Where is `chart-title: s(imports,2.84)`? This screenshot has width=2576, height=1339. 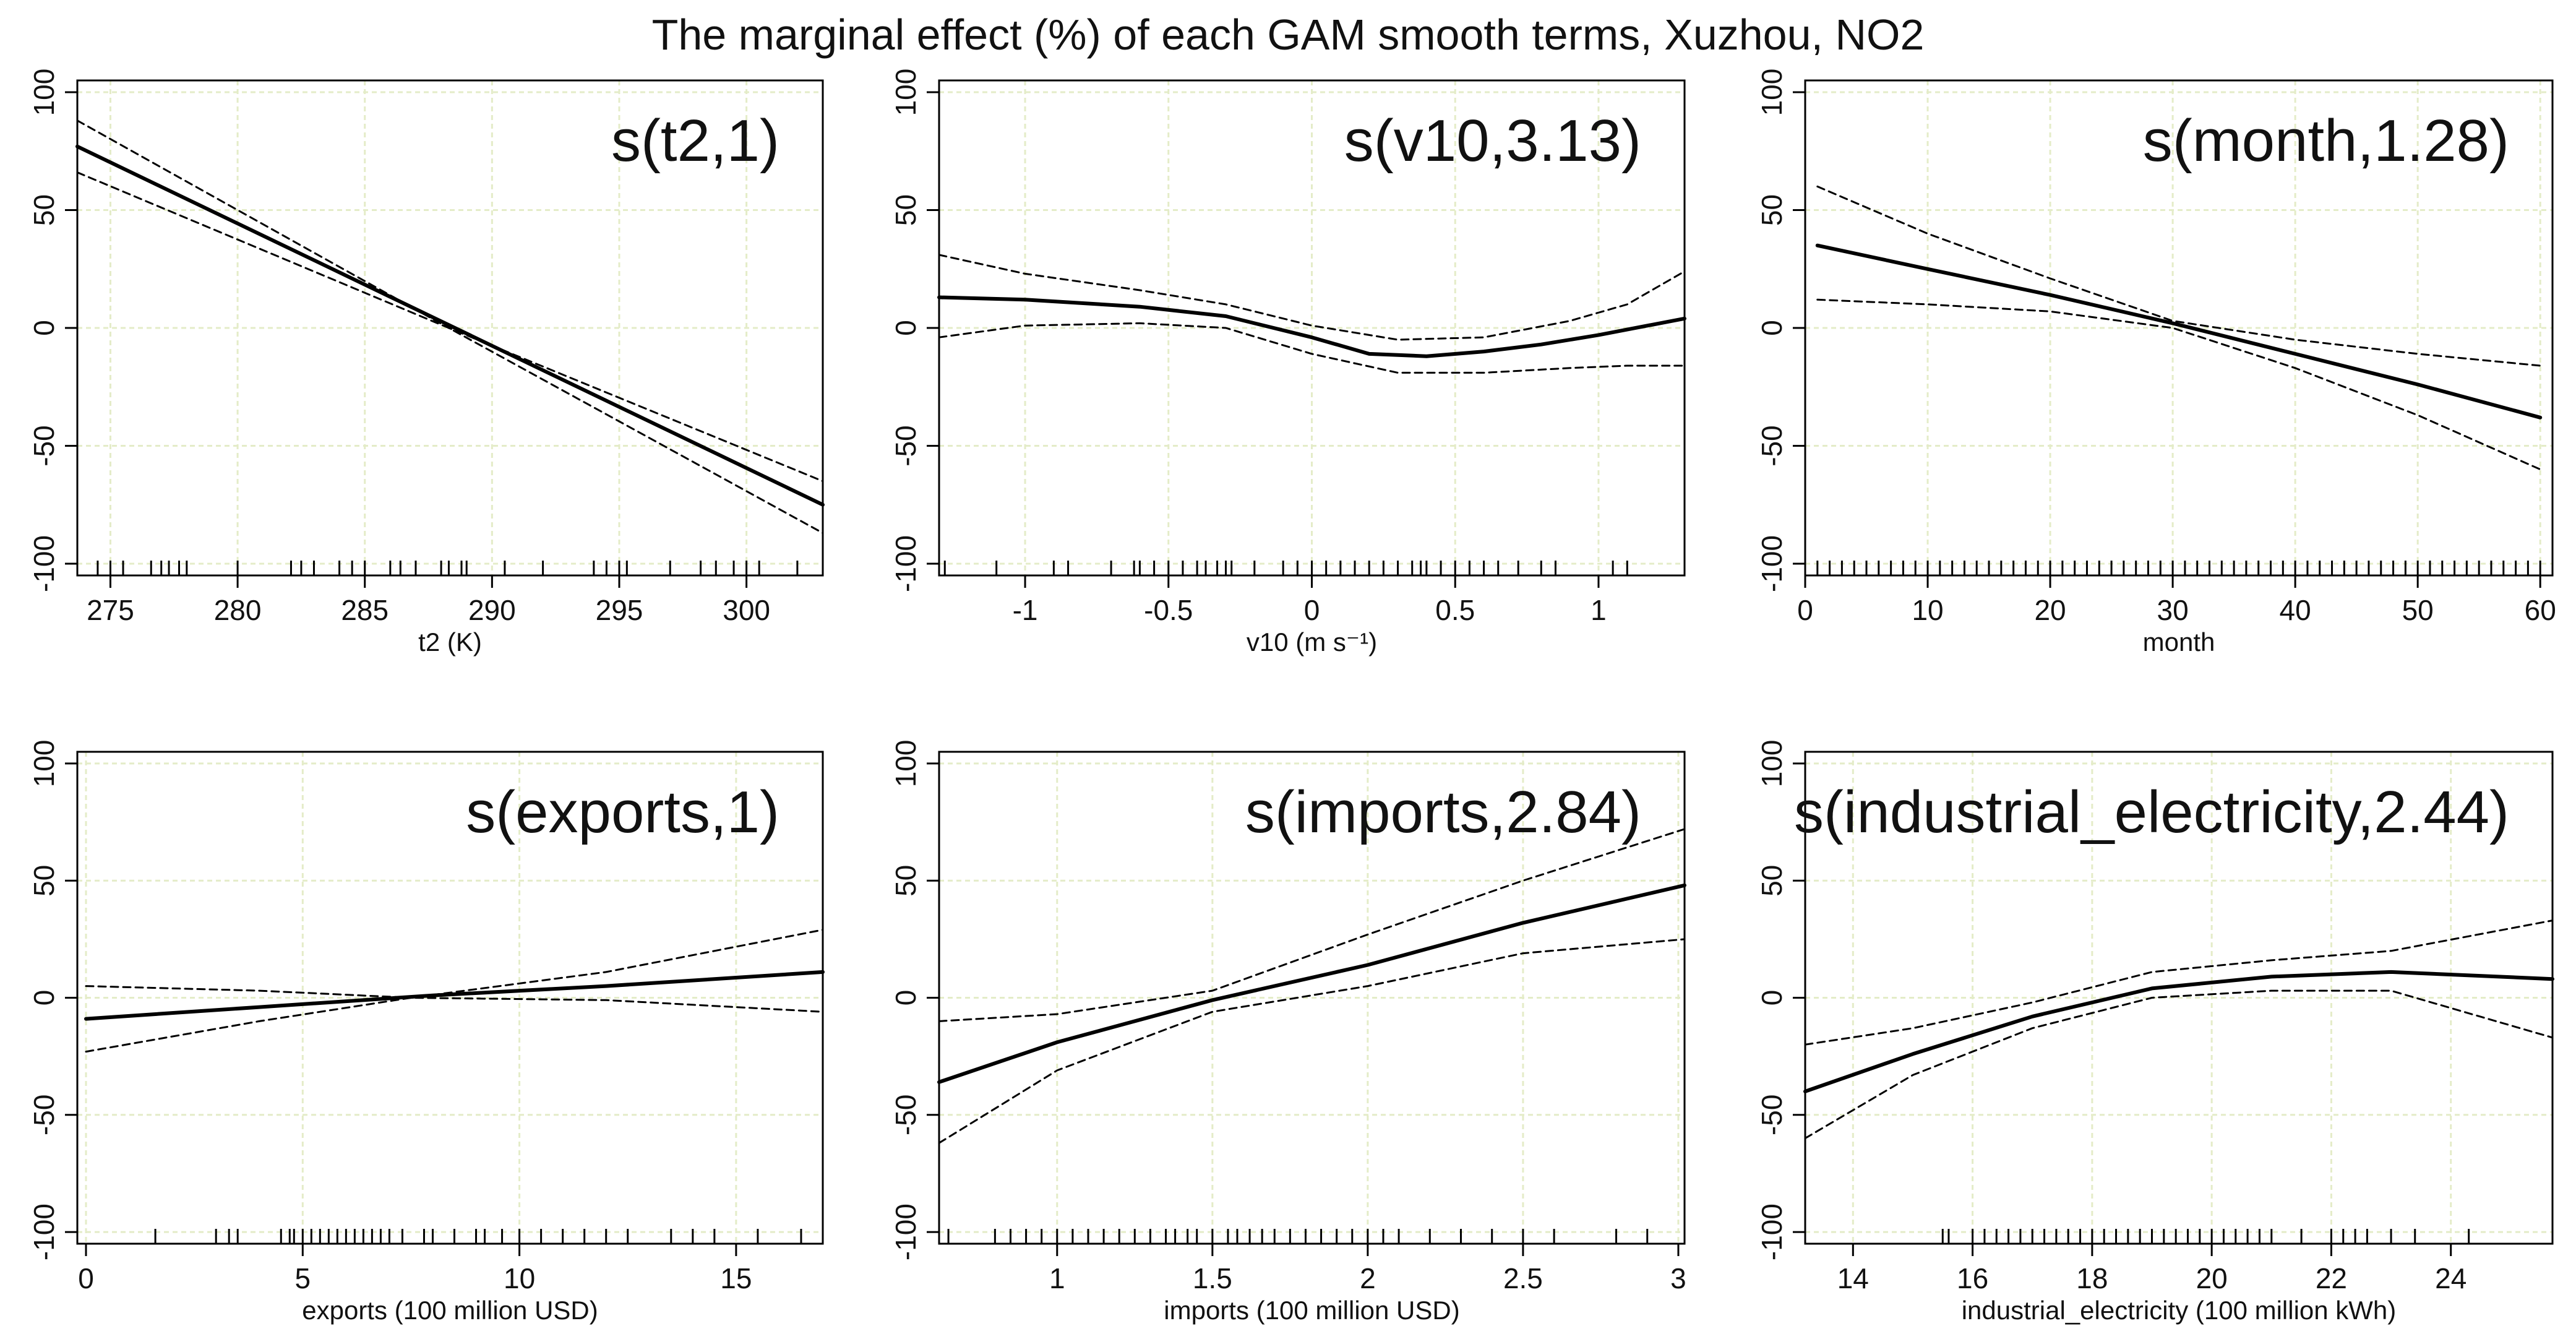
chart-title: s(imports,2.84) is located at coordinates (1443, 812).